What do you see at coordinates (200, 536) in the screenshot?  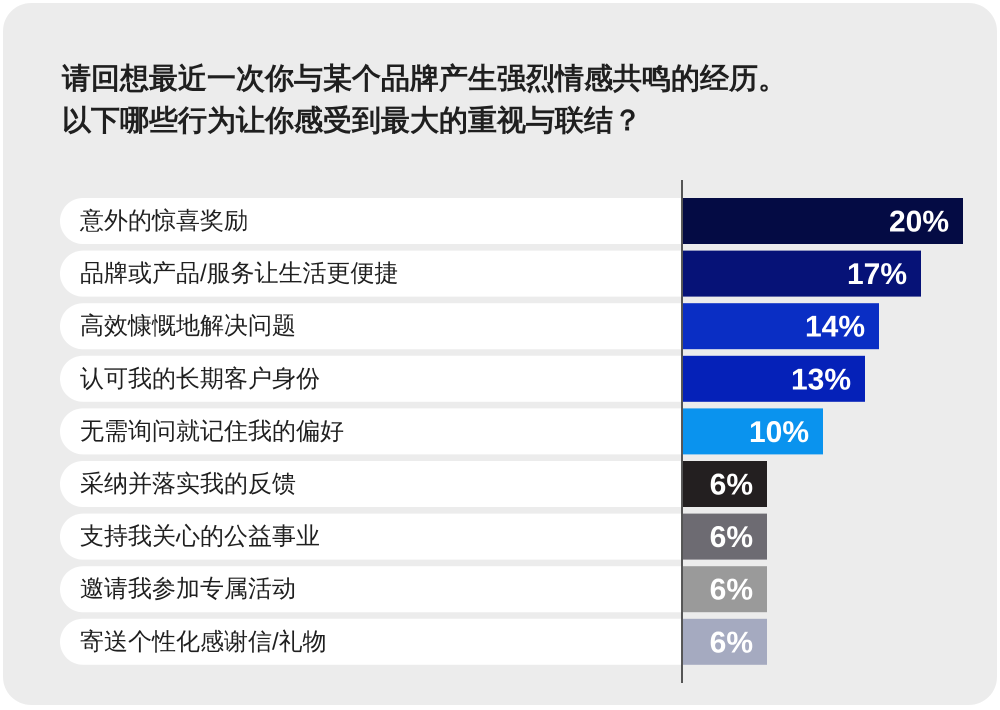 I see `y-tick-label: 支持我关心的公益事业` at bounding box center [200, 536].